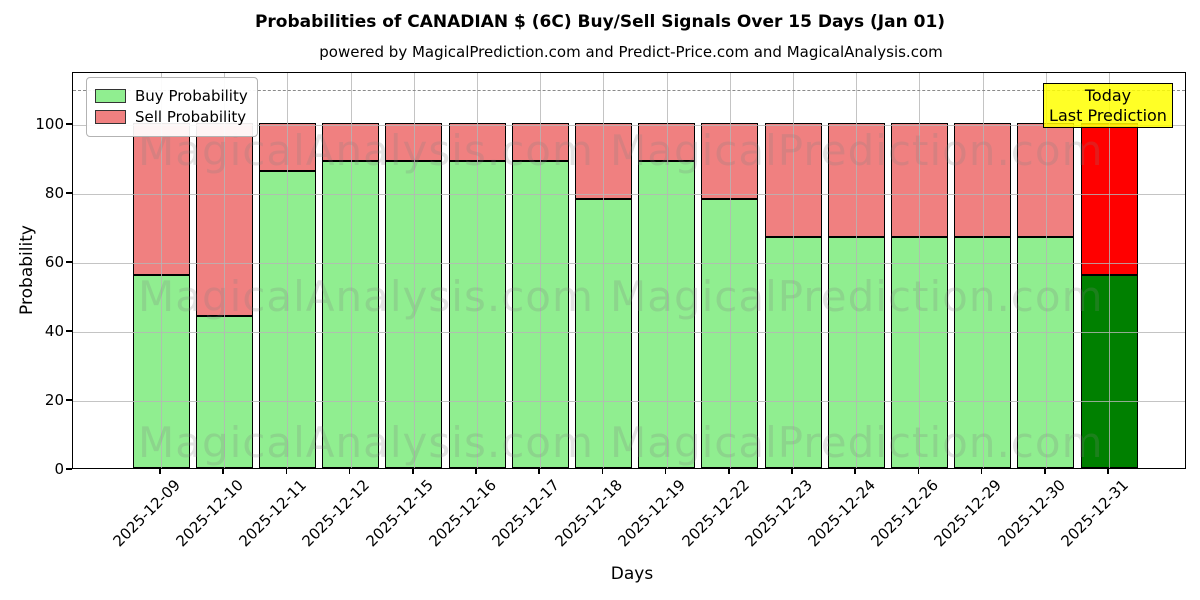 The height and width of the screenshot is (600, 1200). Describe the element at coordinates (589, 513) in the screenshot. I see `x-tick-label: 2025-12-18` at that location.